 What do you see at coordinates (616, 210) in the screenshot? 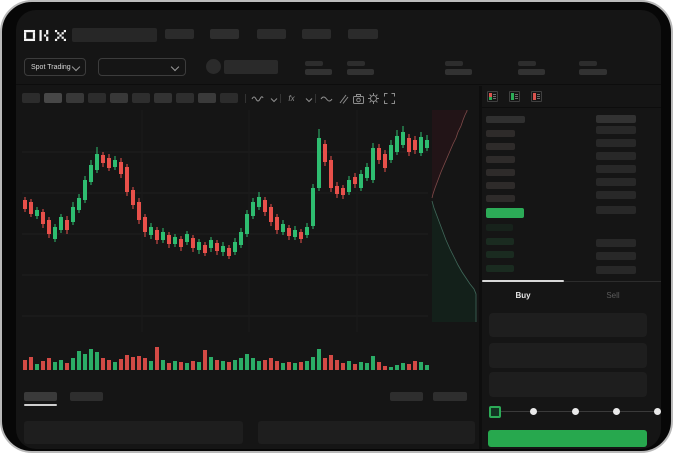
I see `last-amount-bar` at bounding box center [616, 210].